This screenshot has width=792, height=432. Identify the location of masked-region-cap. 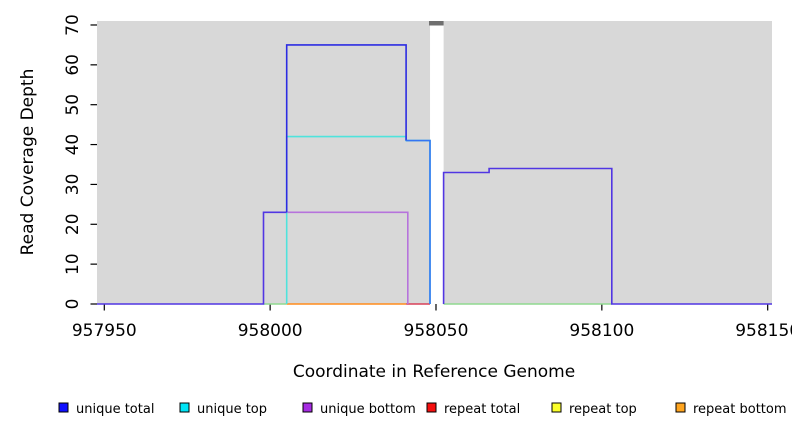
(436, 23).